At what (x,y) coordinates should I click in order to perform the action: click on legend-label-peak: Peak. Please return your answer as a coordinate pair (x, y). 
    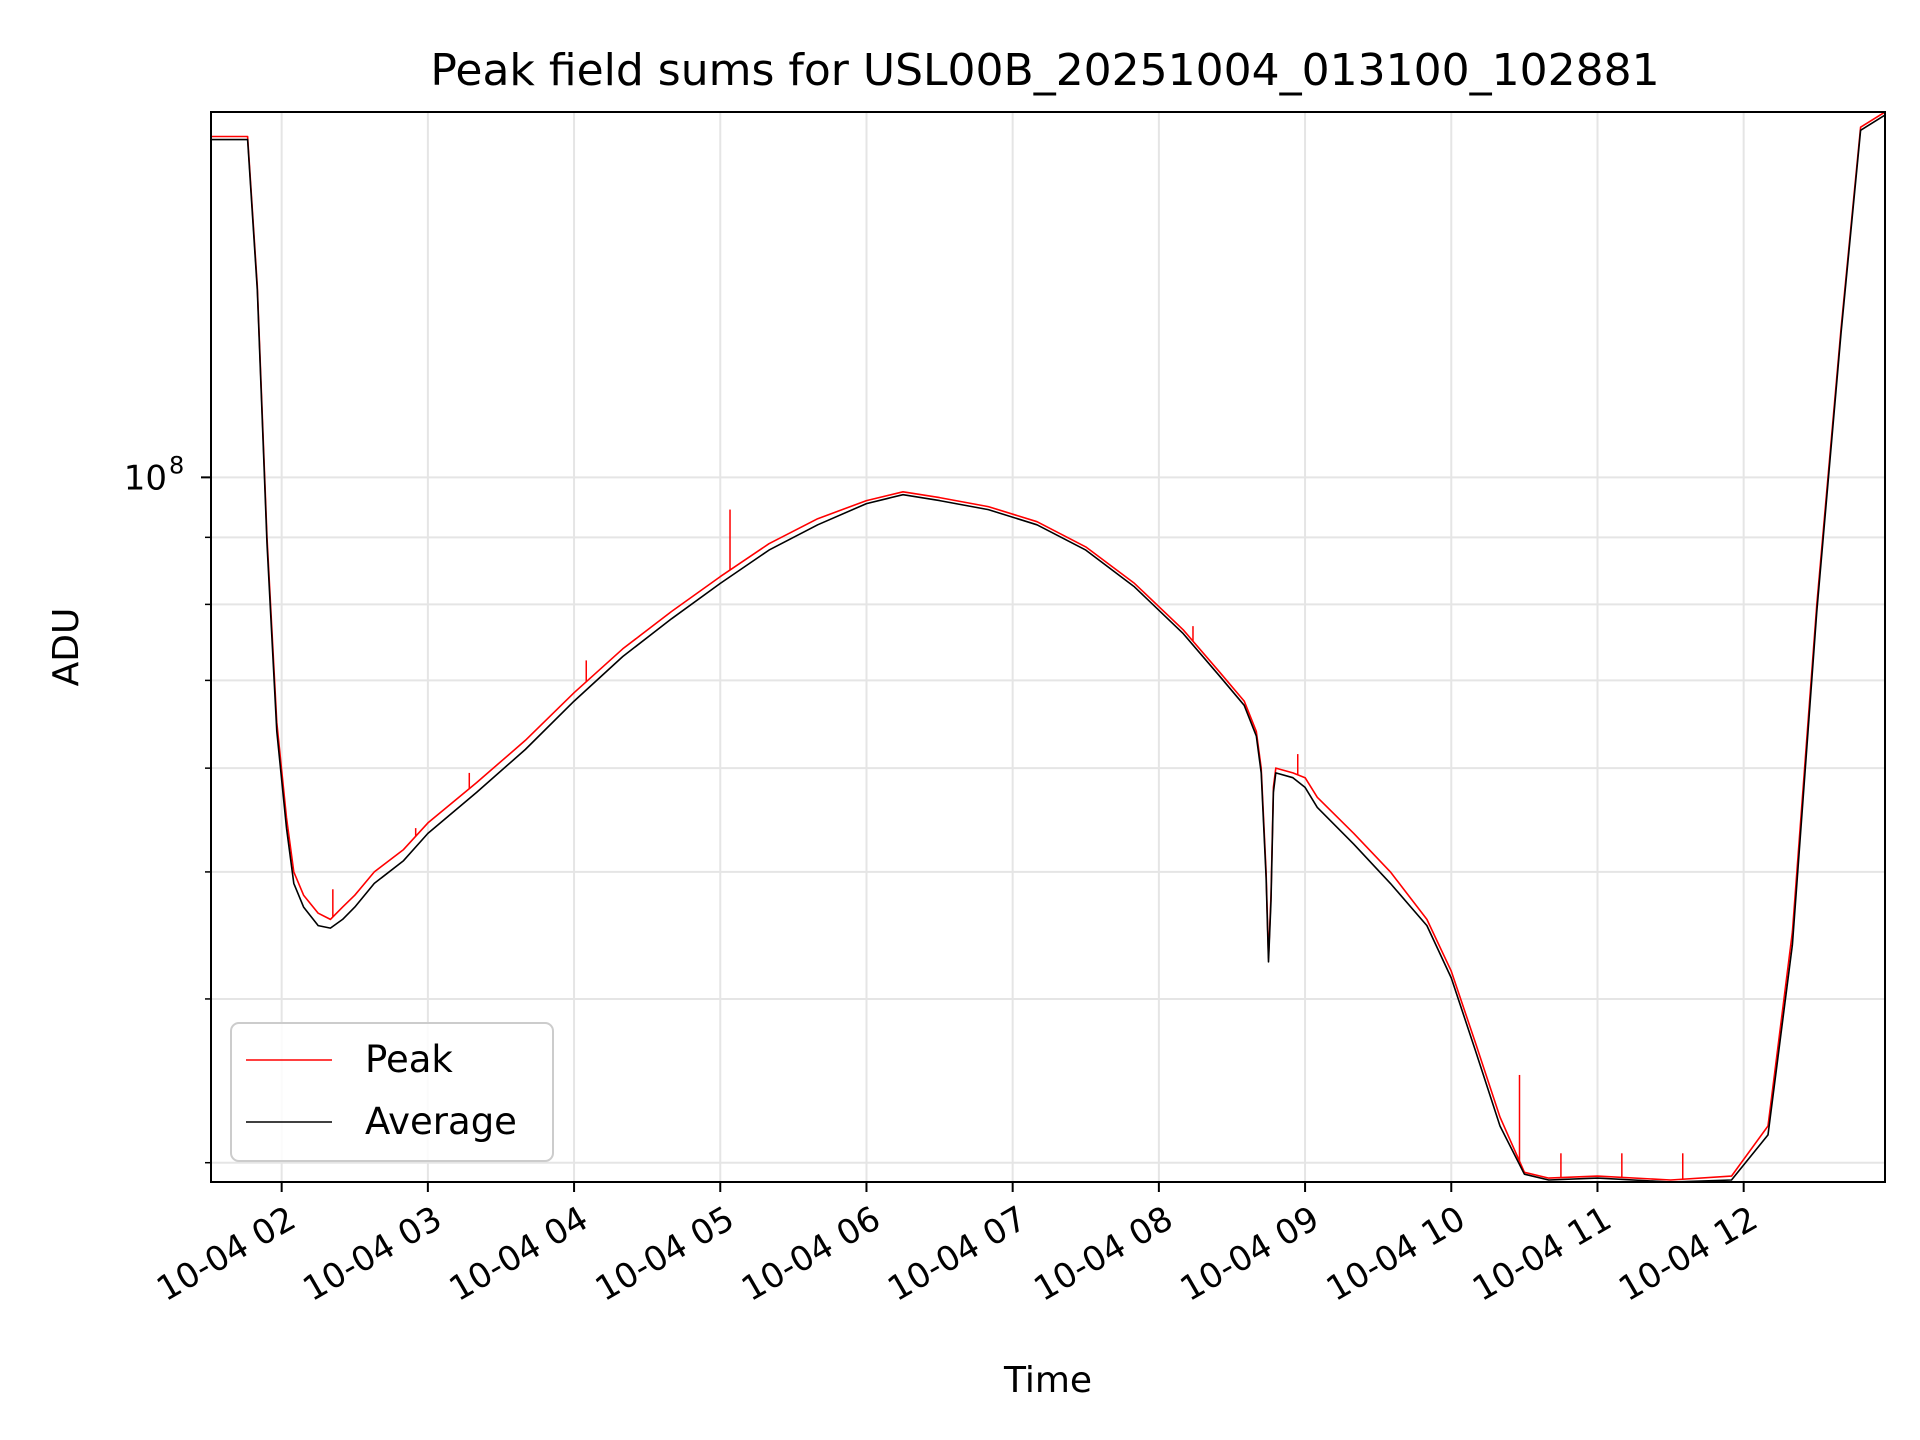
    Looking at the image, I should click on (409, 1059).